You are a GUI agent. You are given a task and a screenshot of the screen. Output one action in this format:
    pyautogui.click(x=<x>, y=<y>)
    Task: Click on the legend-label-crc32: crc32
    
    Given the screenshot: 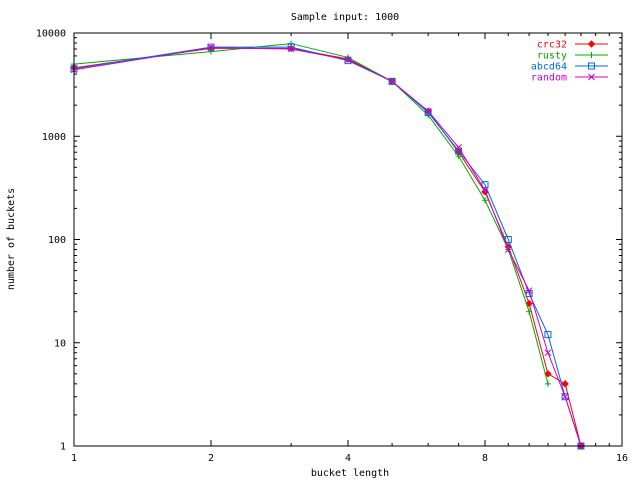 What is the action you would take?
    pyautogui.click(x=552, y=45)
    